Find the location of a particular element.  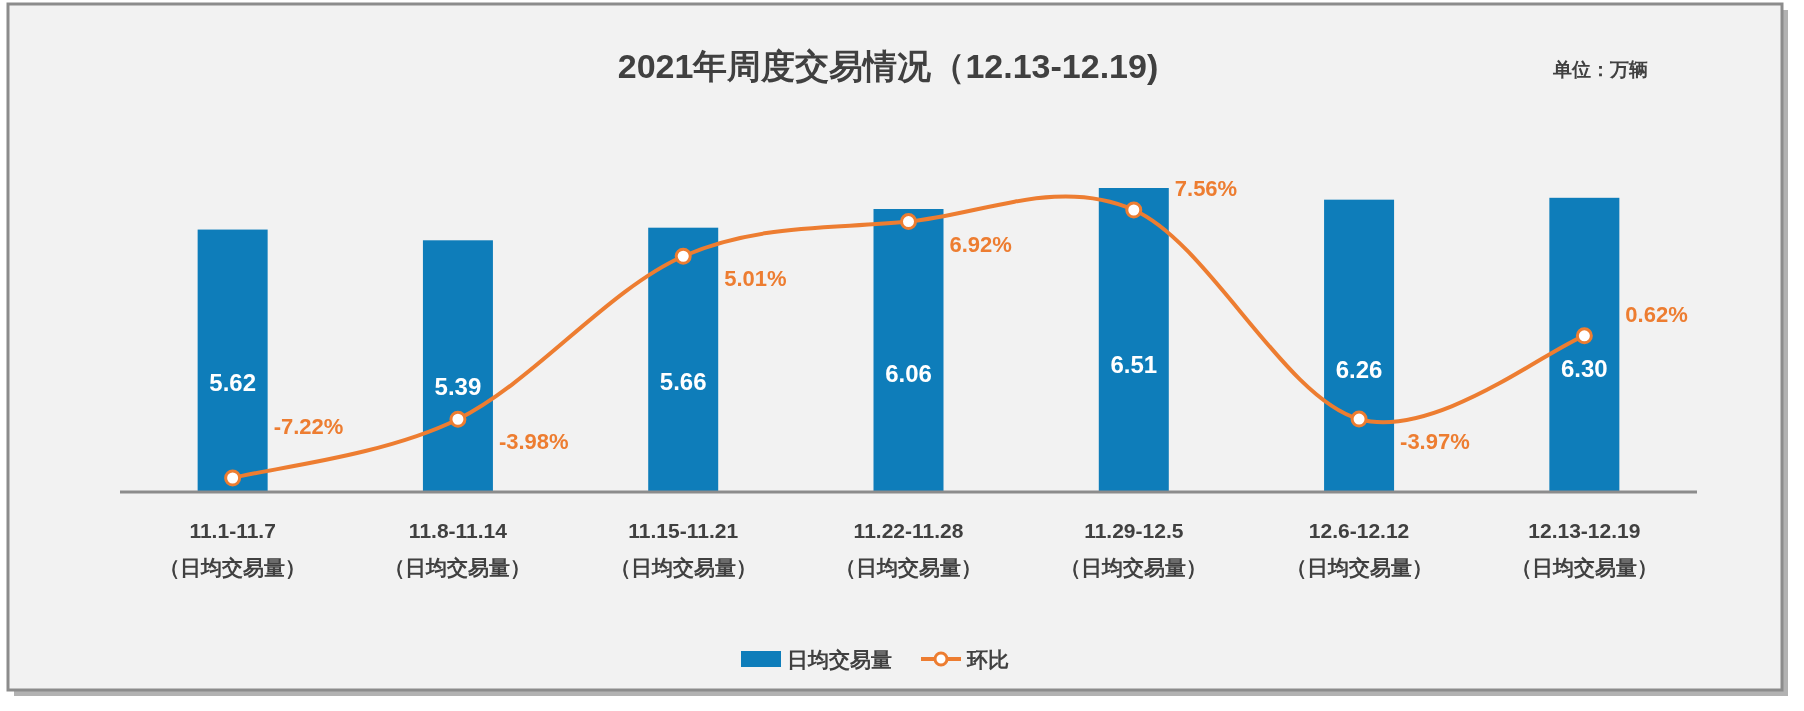

legend-label: 日均交易量 is located at coordinates (839, 659).